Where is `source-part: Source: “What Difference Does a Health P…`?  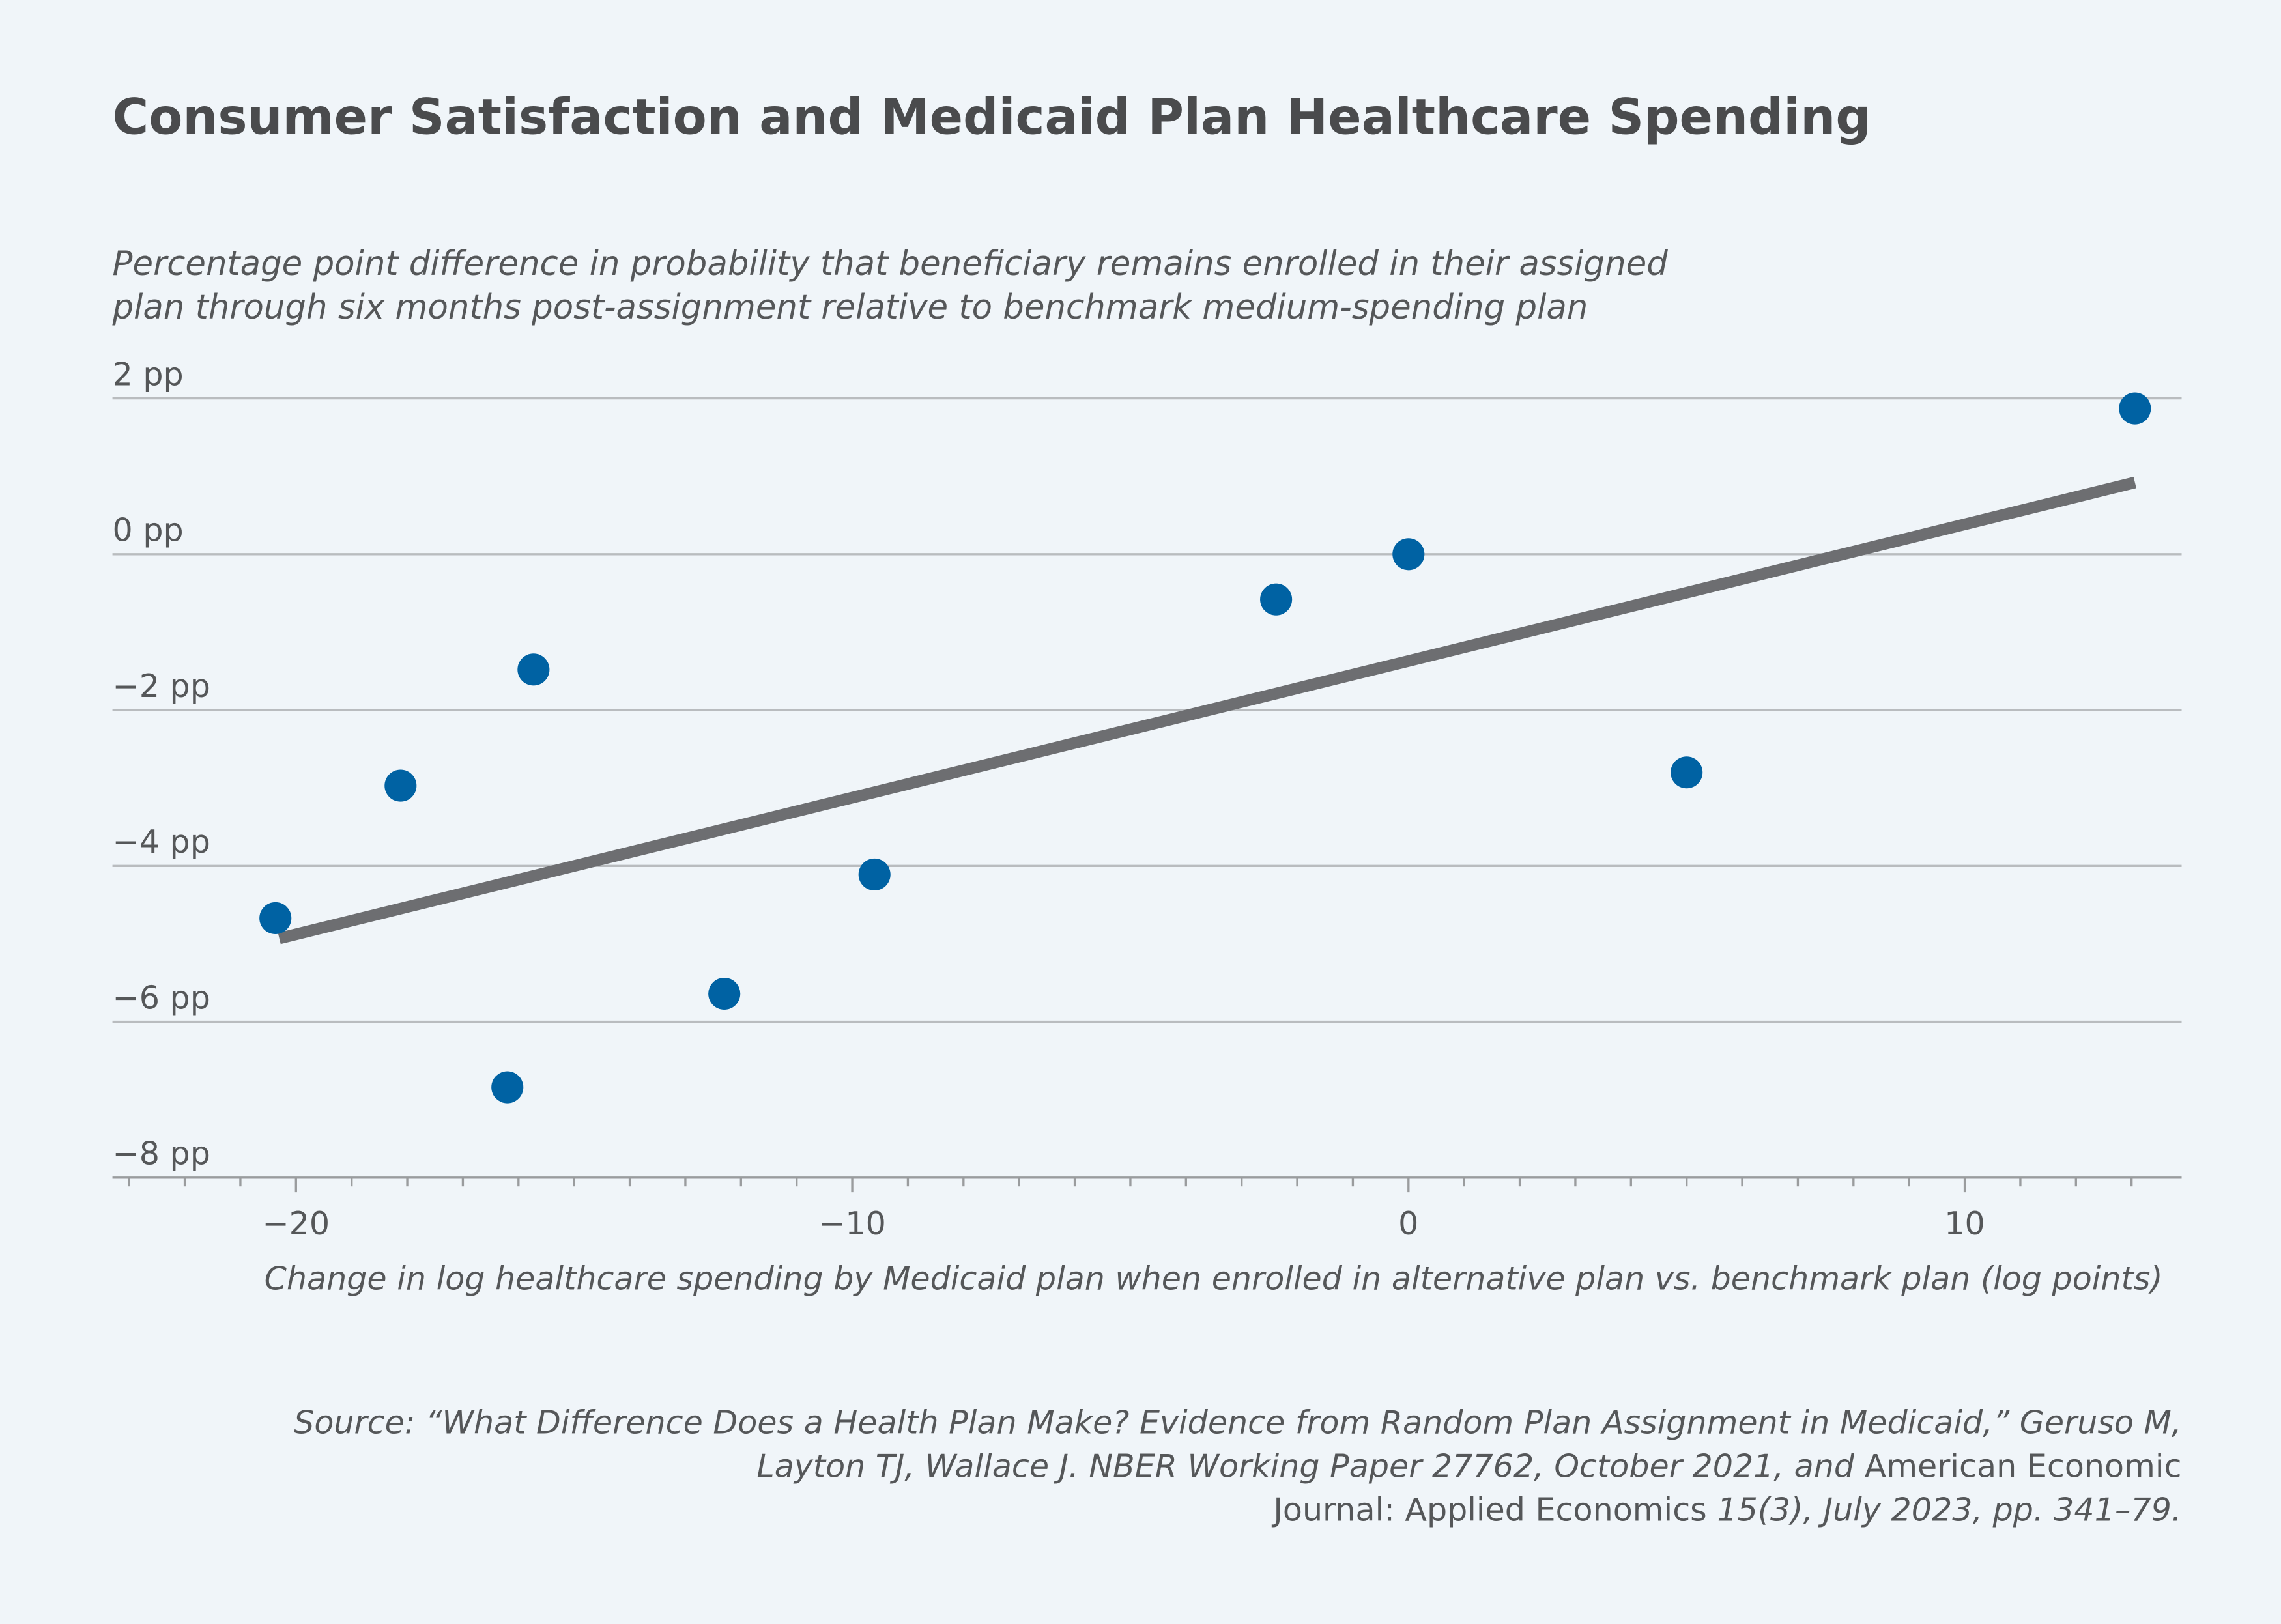 source-part: Source: “What Difference Does a Health P… is located at coordinates (1237, 1423).